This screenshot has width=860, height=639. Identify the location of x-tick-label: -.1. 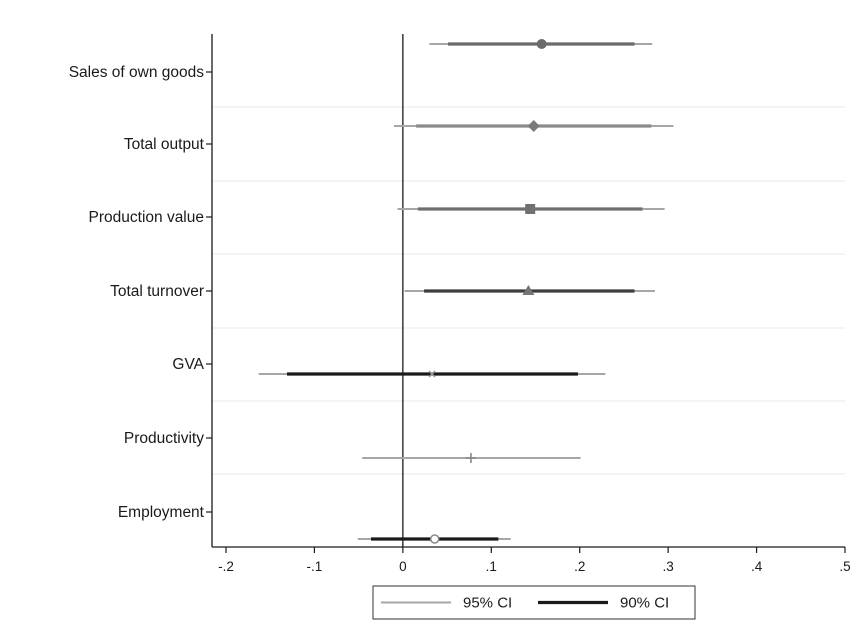
(315, 566).